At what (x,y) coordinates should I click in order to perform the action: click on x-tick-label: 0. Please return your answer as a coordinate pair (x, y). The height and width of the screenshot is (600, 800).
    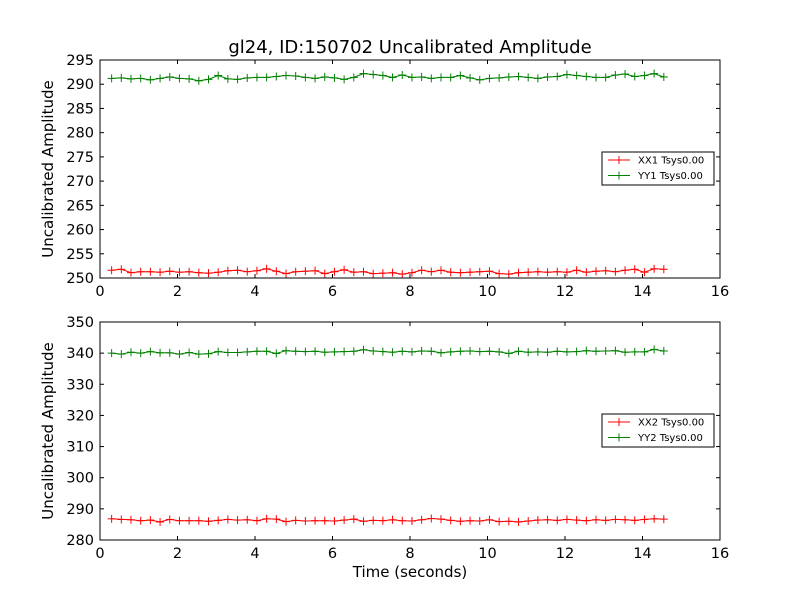
    Looking at the image, I should click on (99, 554).